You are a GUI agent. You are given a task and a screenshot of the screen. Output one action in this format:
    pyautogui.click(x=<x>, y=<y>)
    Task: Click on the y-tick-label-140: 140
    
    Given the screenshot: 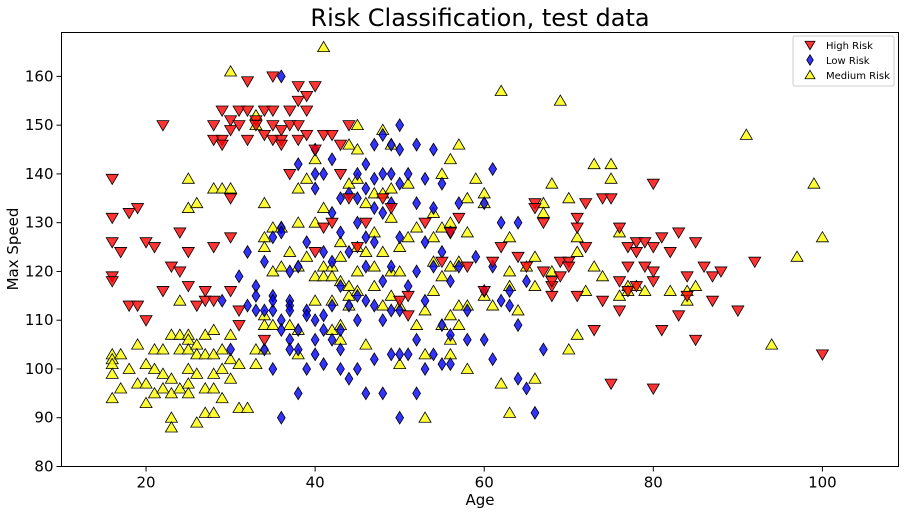 What is the action you would take?
    pyautogui.click(x=39, y=174)
    